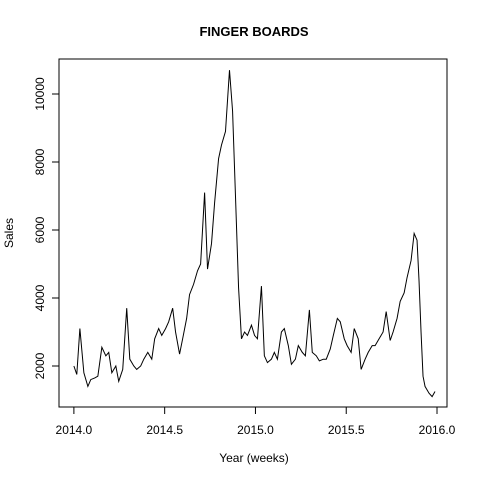 This screenshot has height=480, width=480. What do you see at coordinates (254, 458) in the screenshot?
I see `x-axis-label: Year (weeks)` at bounding box center [254, 458].